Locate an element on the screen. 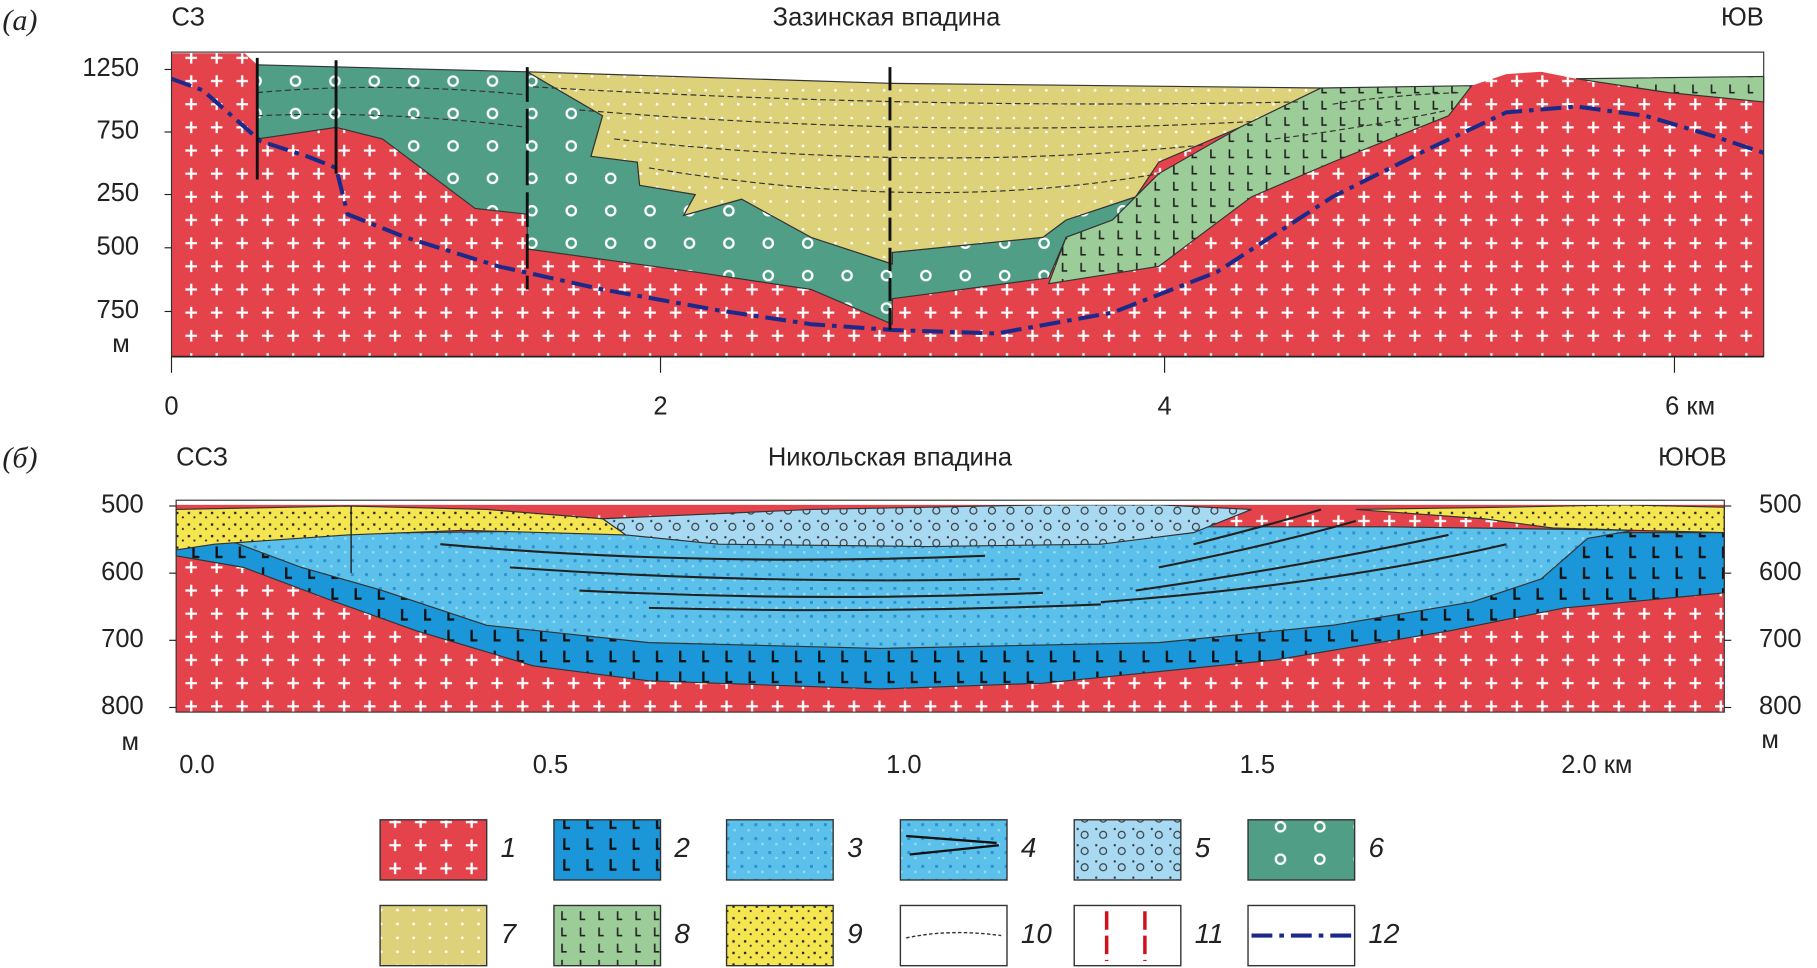 The width and height of the screenshot is (1817, 968). y-tick-label: 1250 is located at coordinates (110, 68).